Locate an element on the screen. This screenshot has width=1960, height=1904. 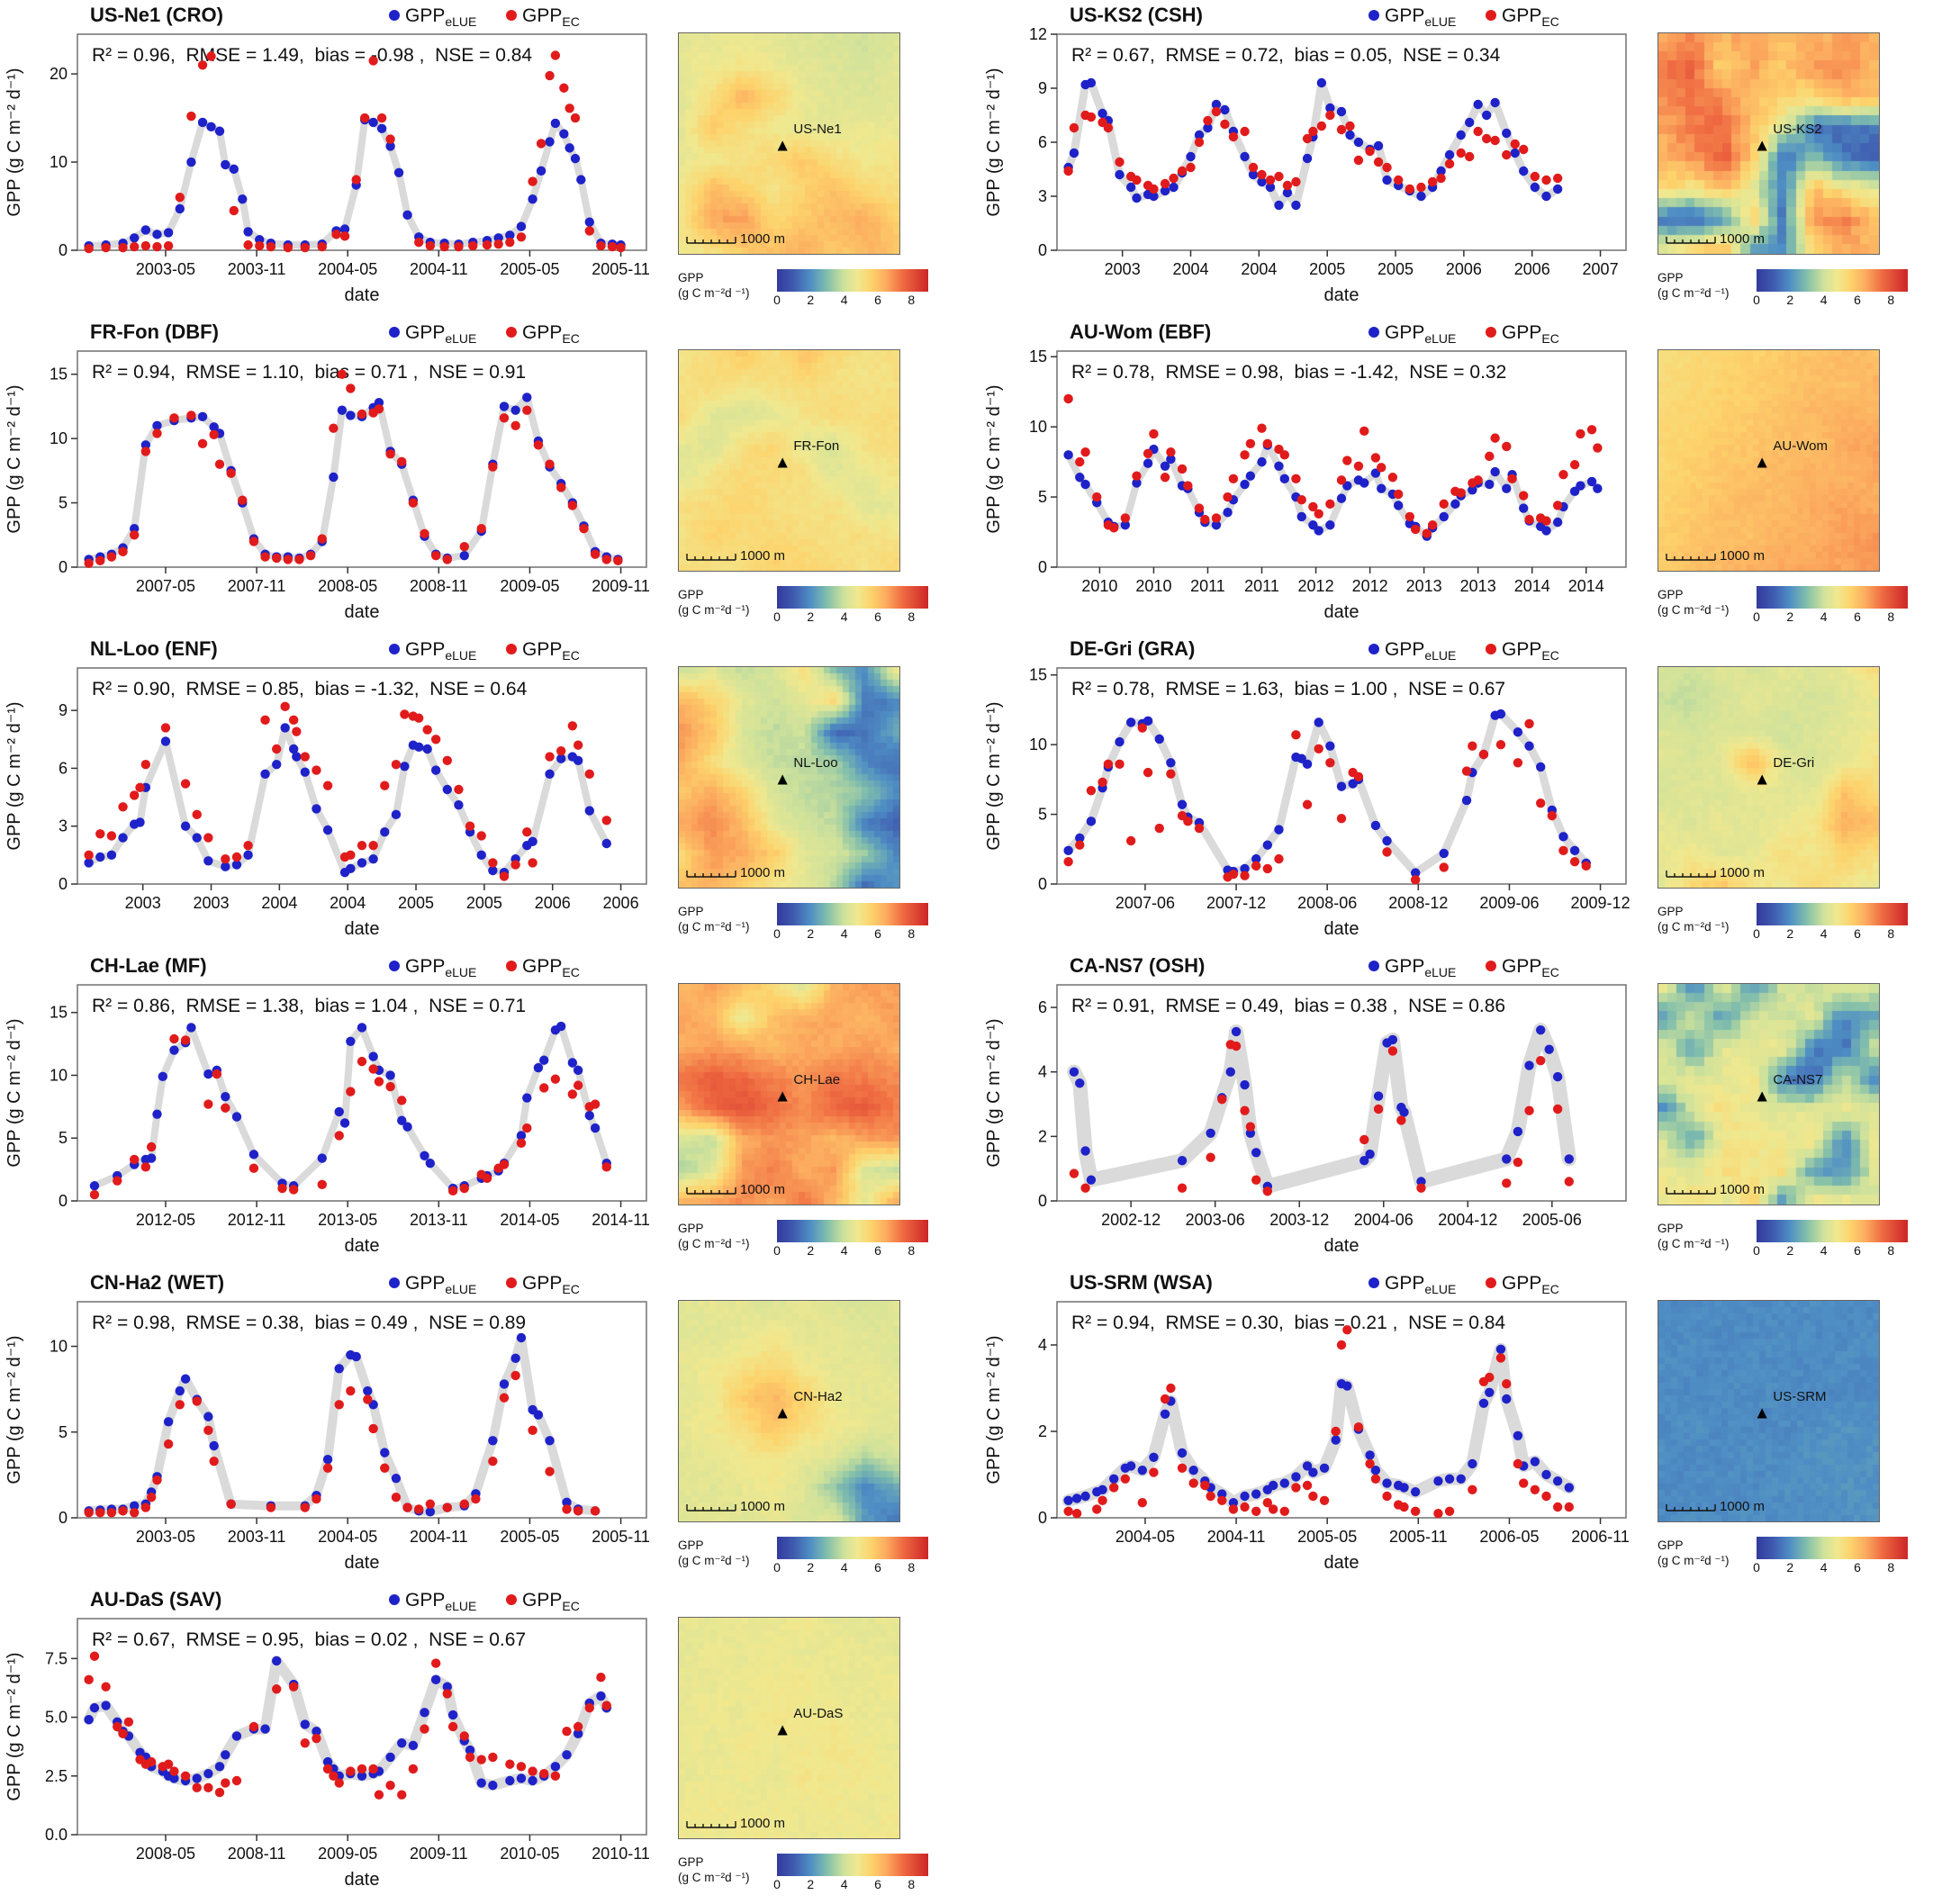
x-tick-label: 2008-06 is located at coordinates (1327, 903).